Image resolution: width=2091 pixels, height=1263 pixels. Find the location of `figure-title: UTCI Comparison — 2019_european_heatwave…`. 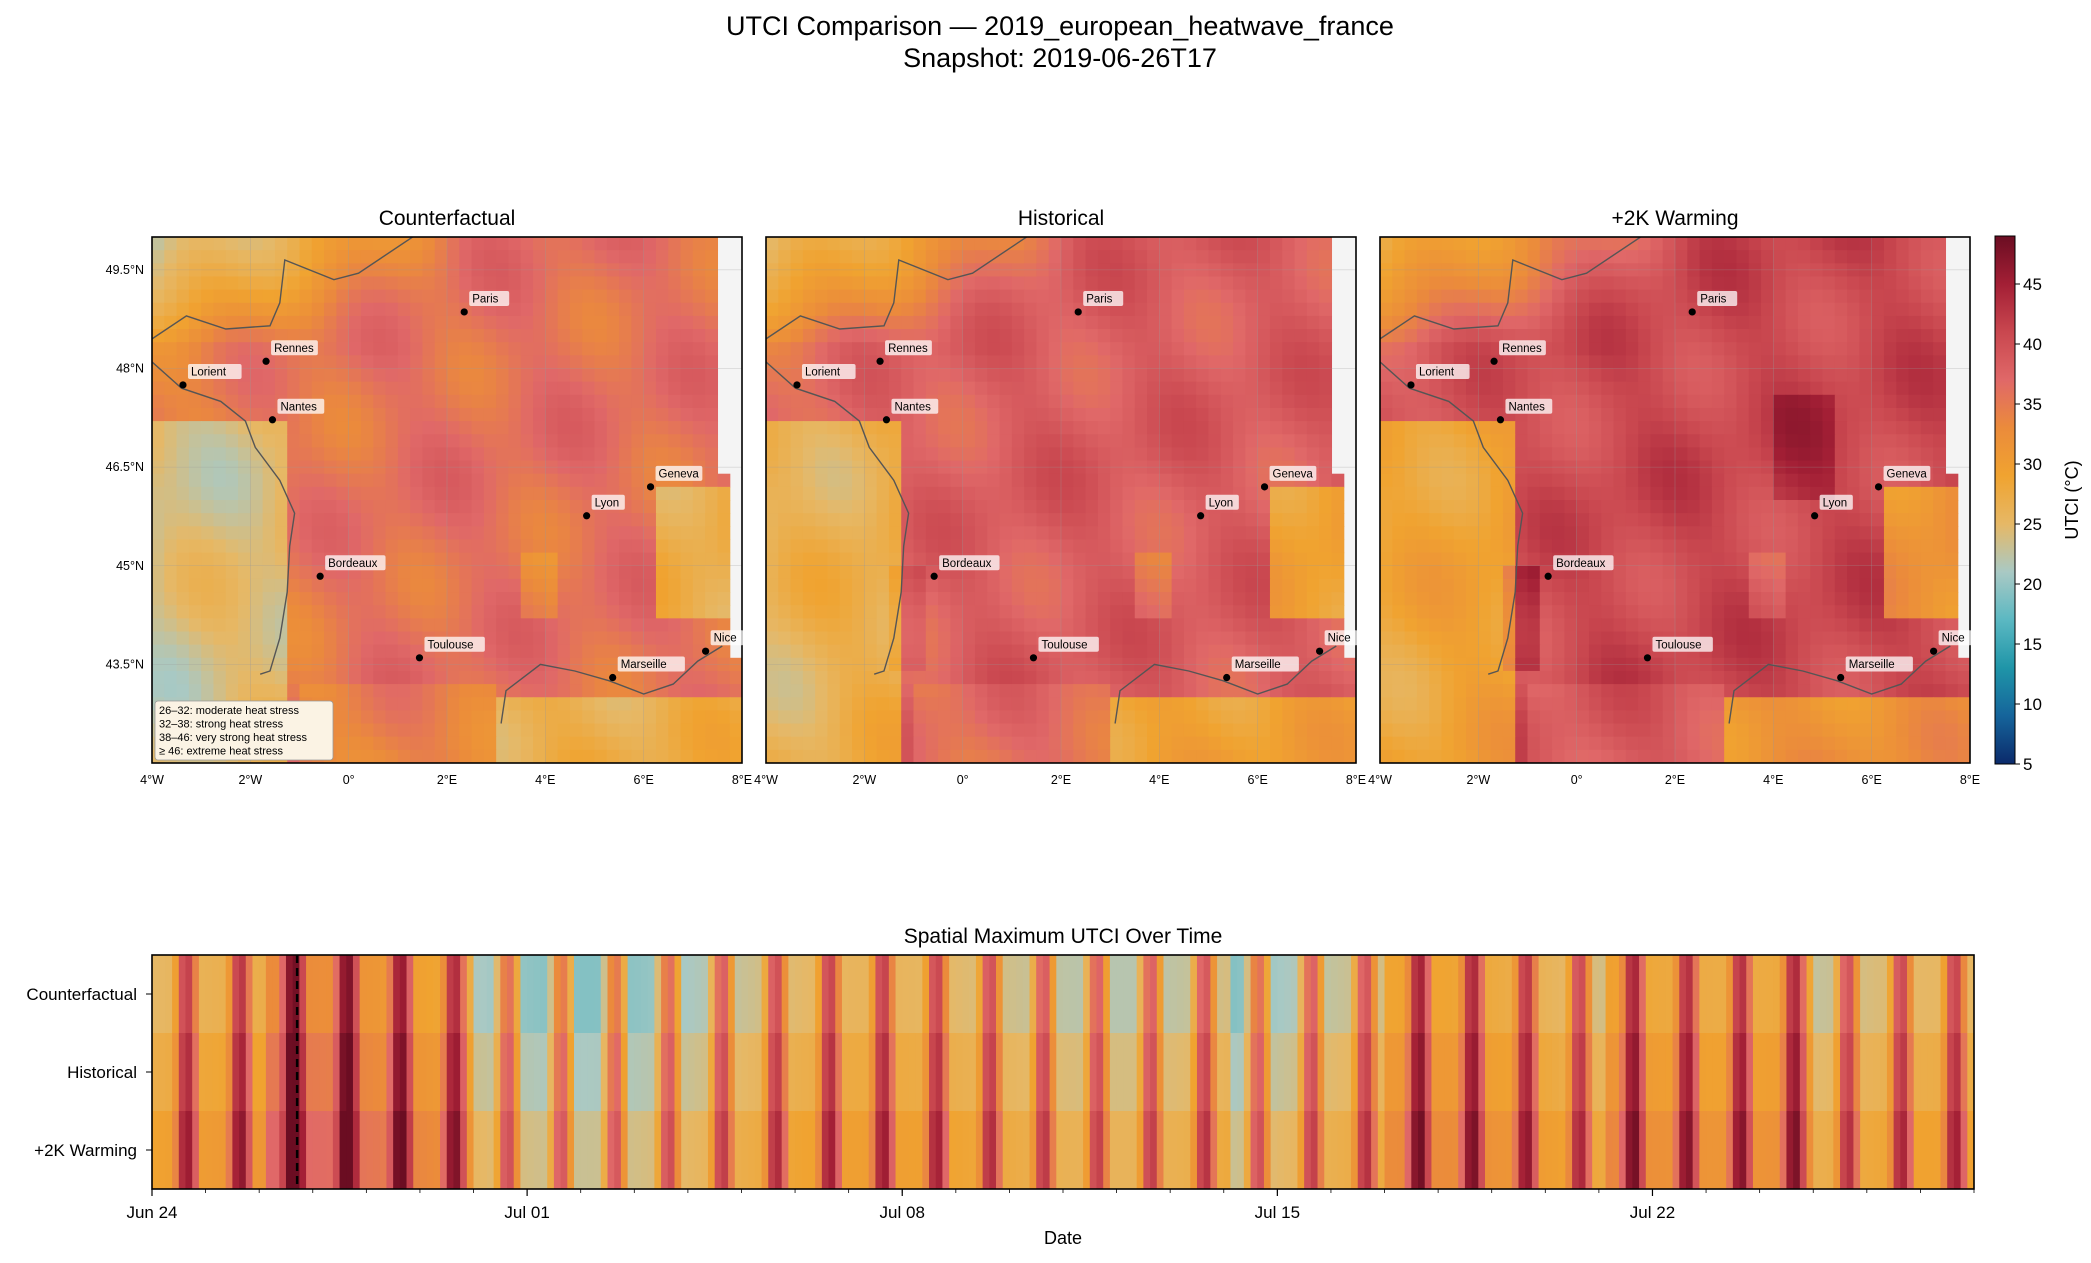

figure-title: UTCI Comparison — 2019_european_heatwave… is located at coordinates (1060, 26).